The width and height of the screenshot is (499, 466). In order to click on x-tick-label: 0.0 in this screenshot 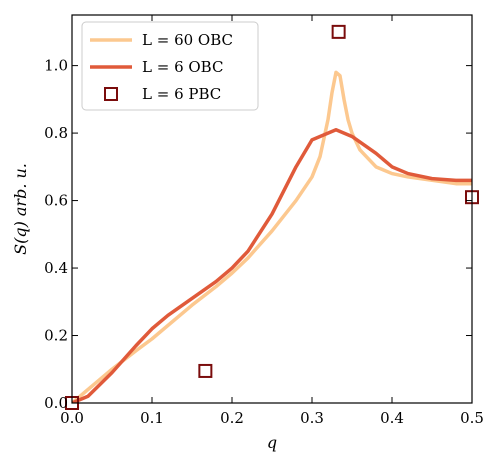, I will do `click(72, 418)`.